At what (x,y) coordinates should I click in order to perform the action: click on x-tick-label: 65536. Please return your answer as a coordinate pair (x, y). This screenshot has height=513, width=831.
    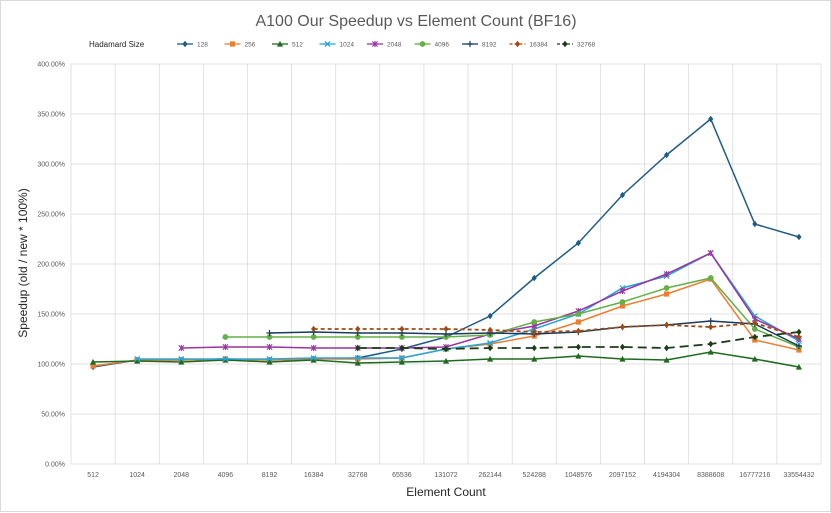
    Looking at the image, I should click on (402, 475).